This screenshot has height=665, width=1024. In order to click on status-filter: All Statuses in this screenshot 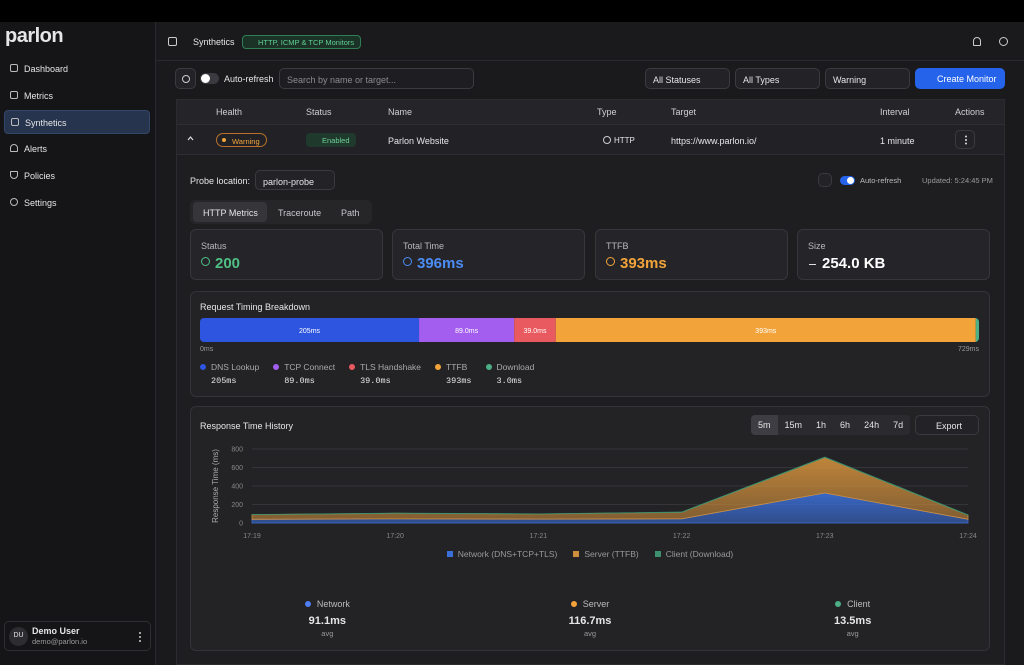, I will do `click(687, 78)`.